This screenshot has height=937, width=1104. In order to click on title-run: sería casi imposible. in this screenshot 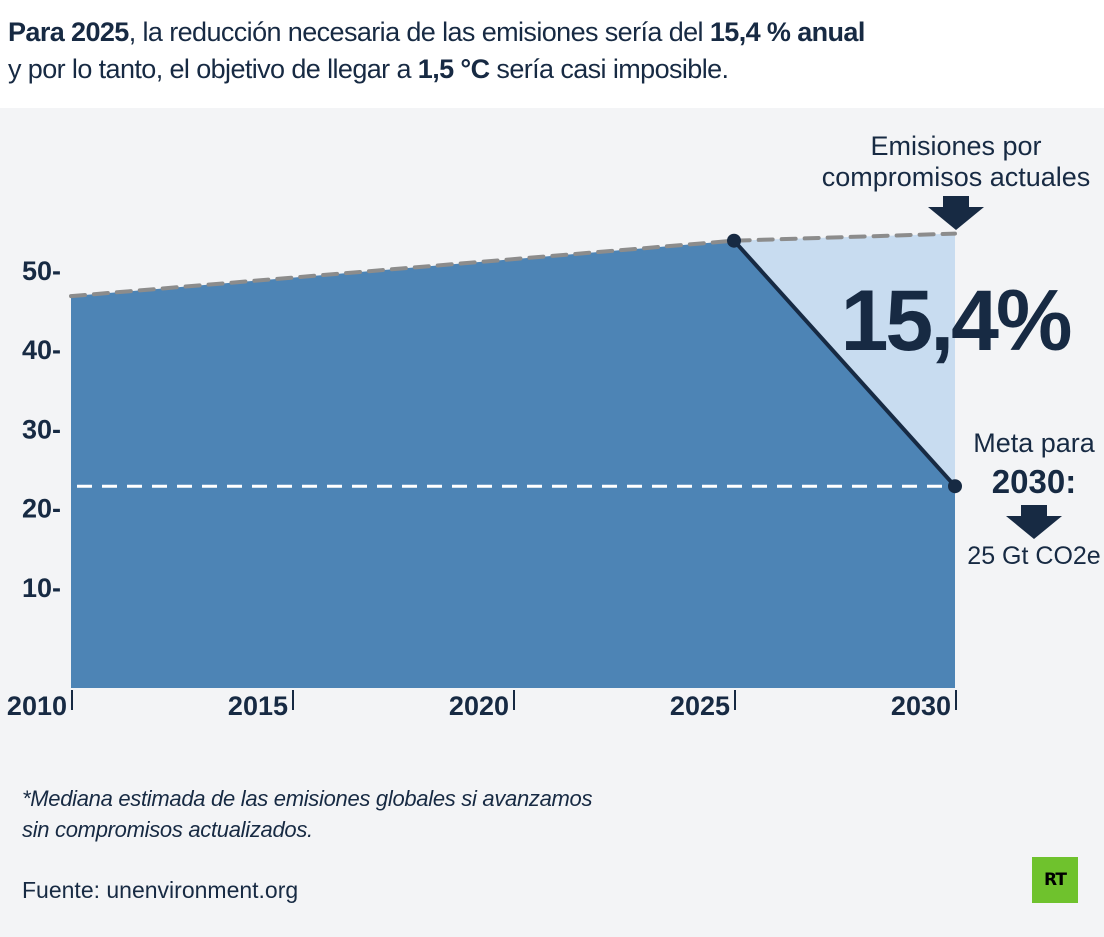, I will do `click(609, 69)`.